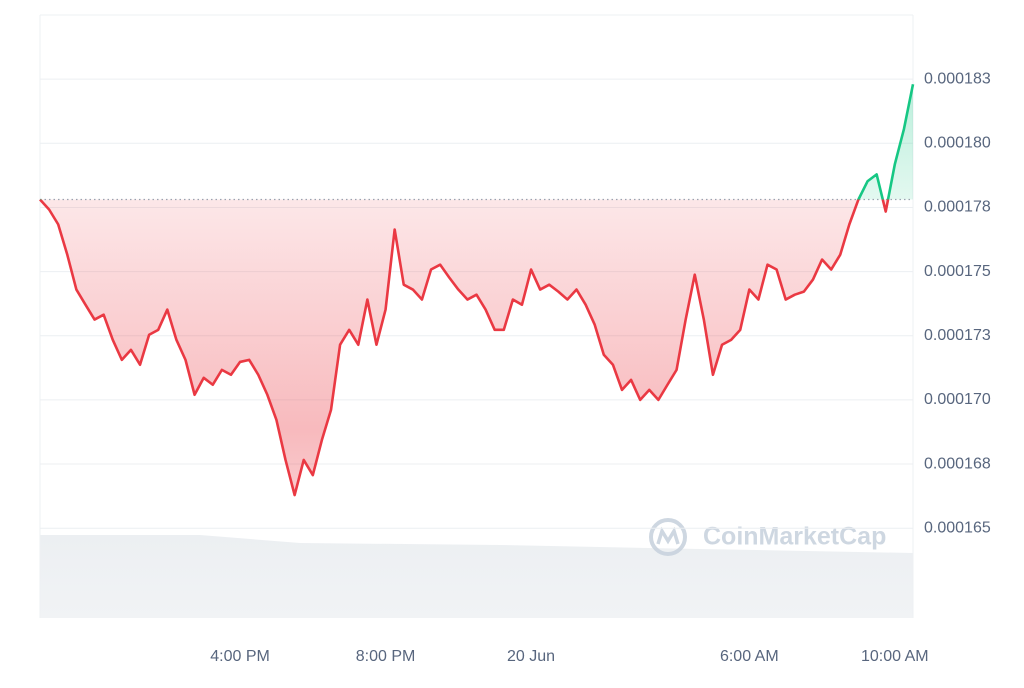 This screenshot has width=1024, height=688. Describe the element at coordinates (794, 537) in the screenshot. I see `watermark-text: CoinMarketCap` at that location.